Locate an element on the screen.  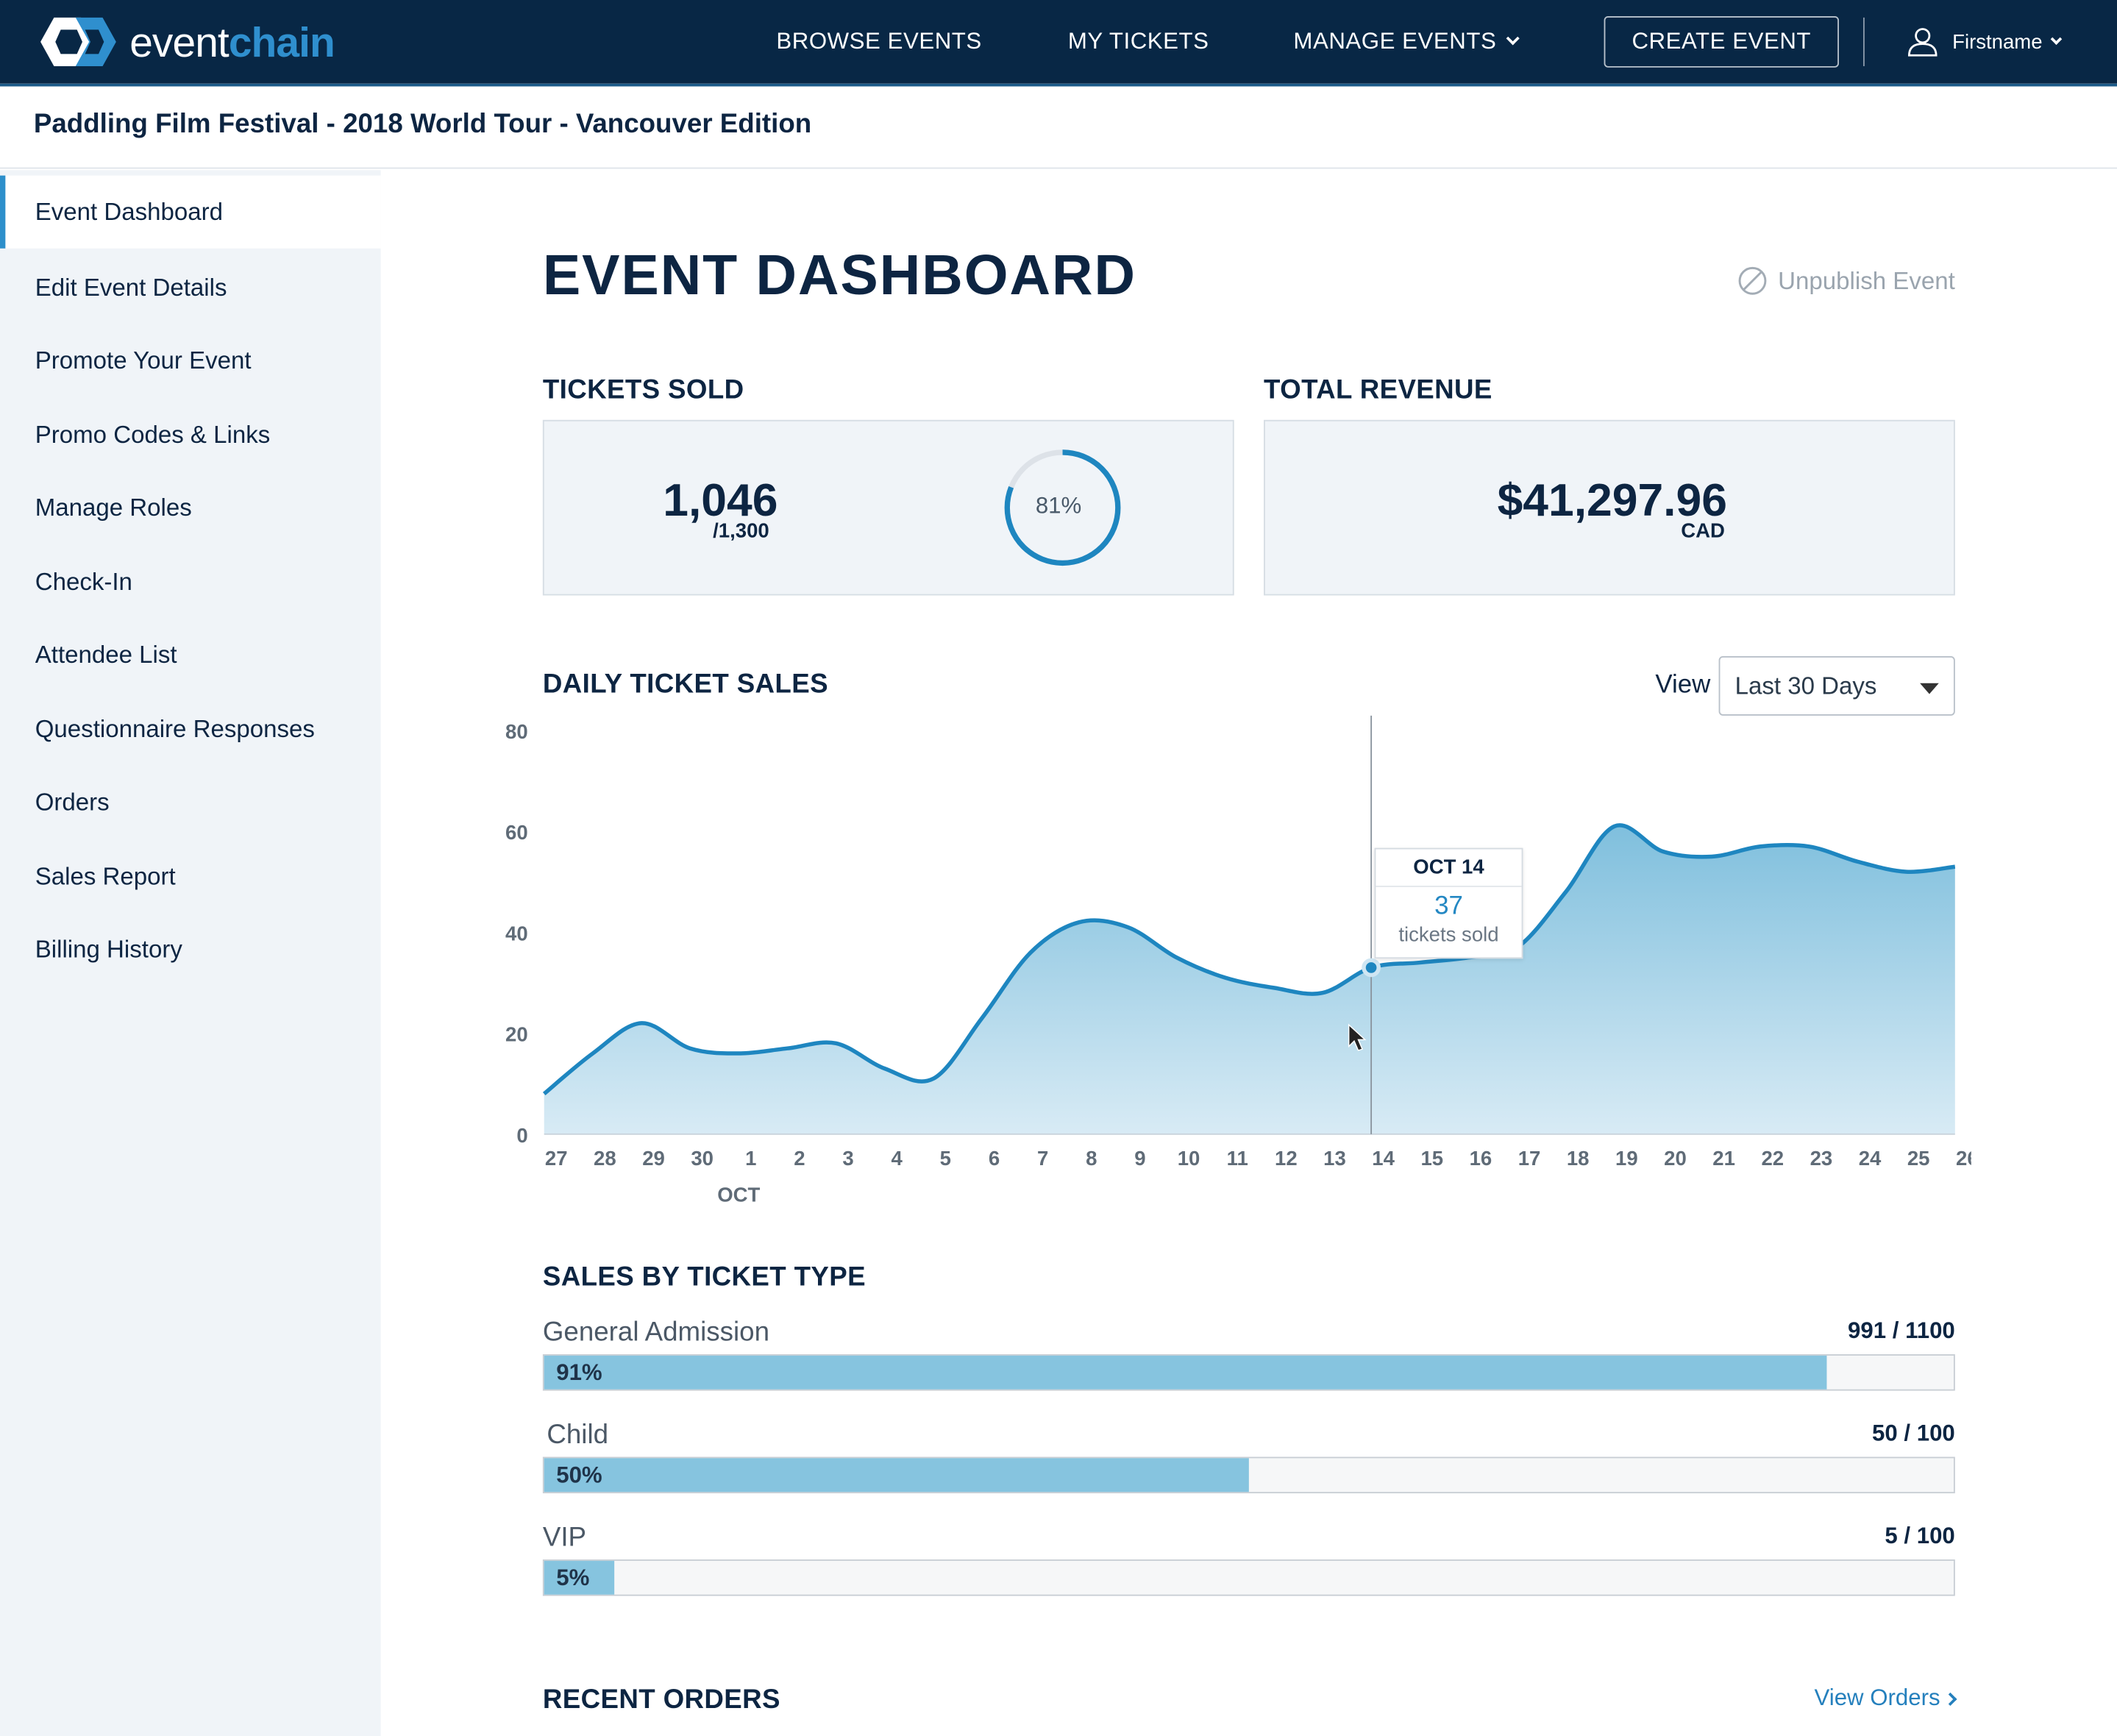
ticket-type-progress-bar: 50% is located at coordinates (1248, 1475).